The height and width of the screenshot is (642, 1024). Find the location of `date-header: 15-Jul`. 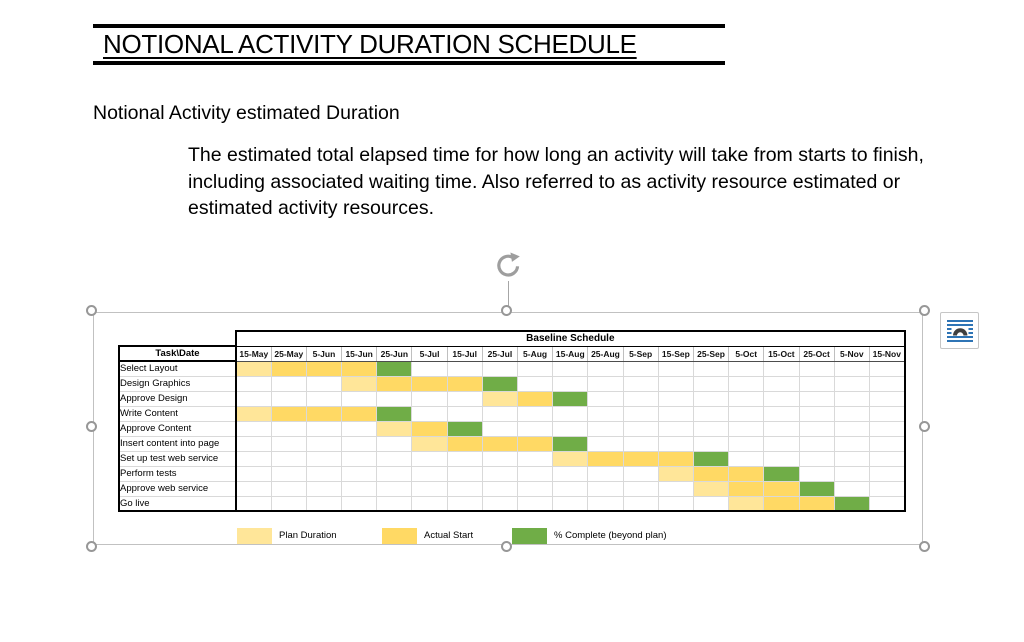

date-header: 15-Jul is located at coordinates (464, 353).